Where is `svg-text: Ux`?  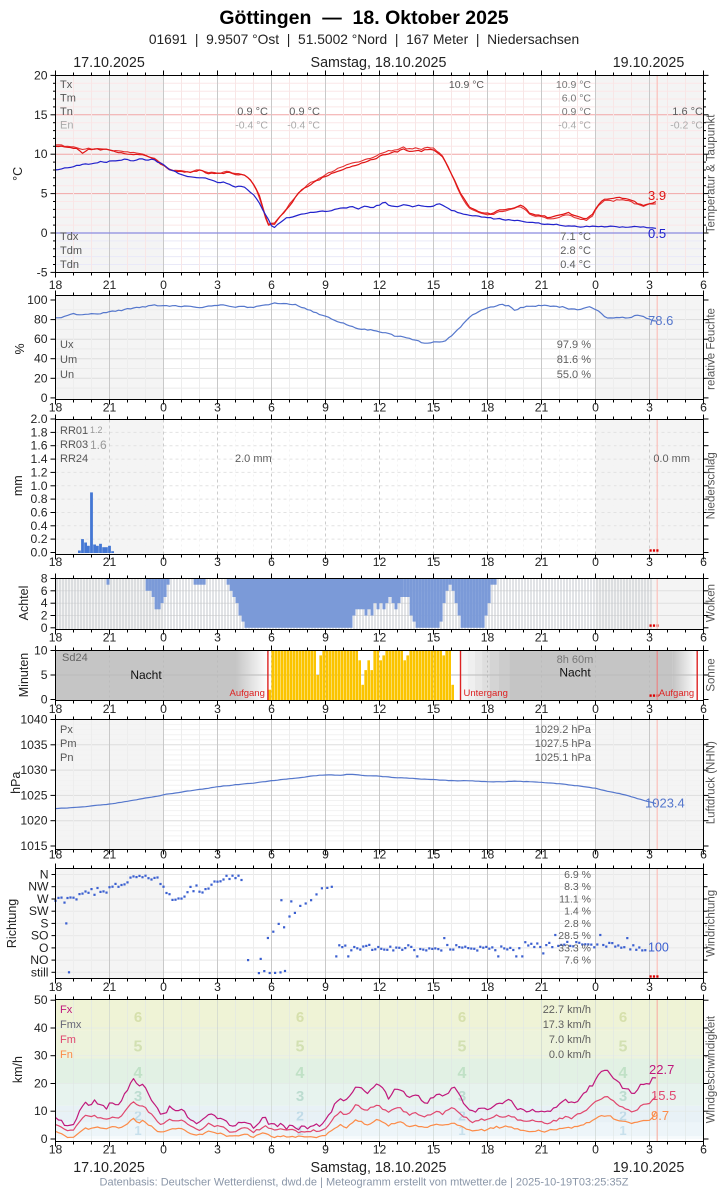
svg-text: Ux is located at coordinates (67, 345).